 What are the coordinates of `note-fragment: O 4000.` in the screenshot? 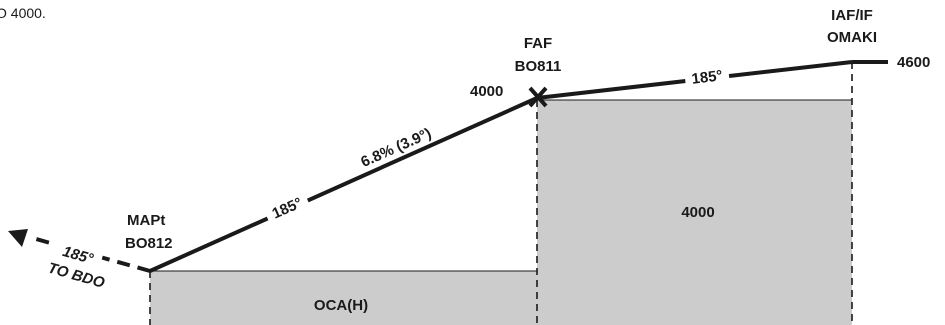 It's located at (23, 13).